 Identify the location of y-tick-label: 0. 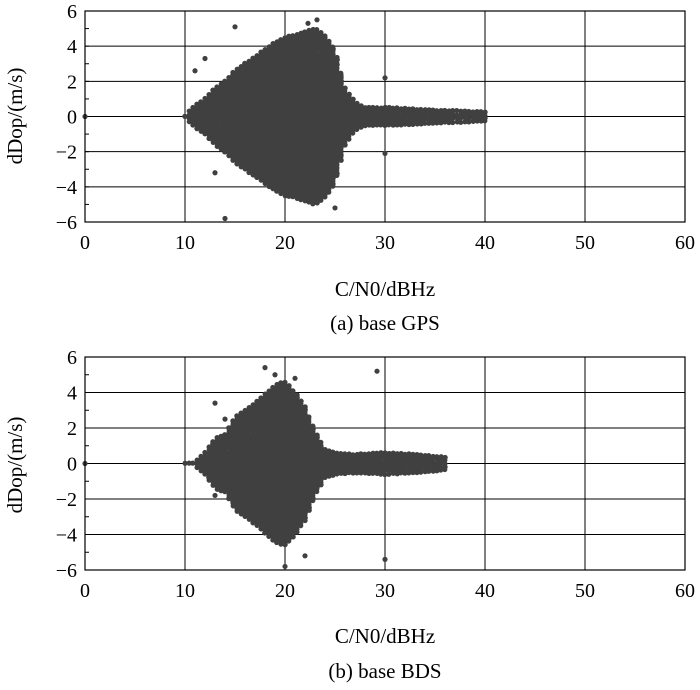
(72, 465).